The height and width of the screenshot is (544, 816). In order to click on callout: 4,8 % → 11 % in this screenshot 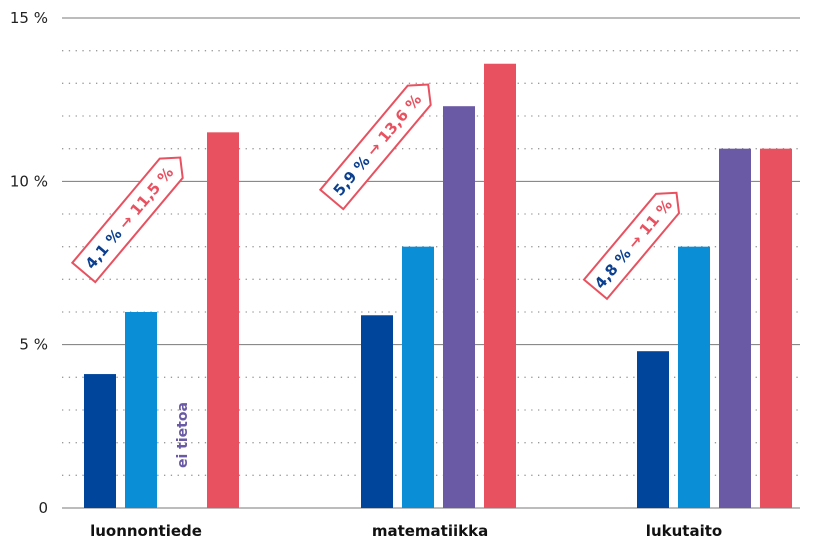, I will do `click(631, 246)`.